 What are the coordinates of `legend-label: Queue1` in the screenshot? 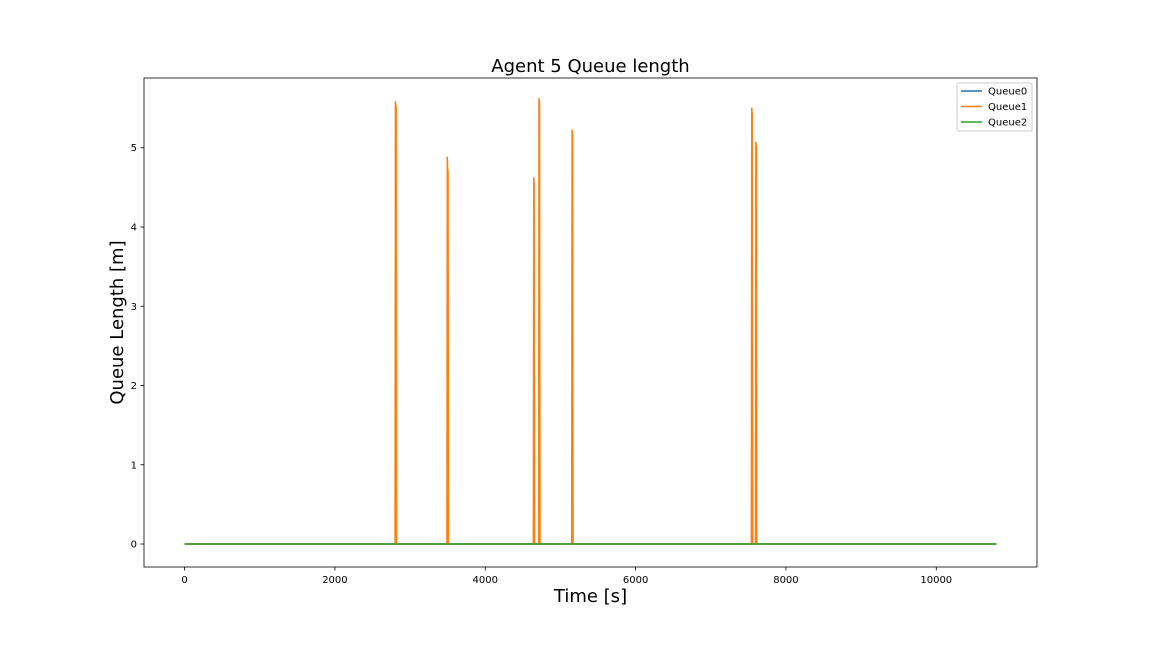 It's located at (1007, 107).